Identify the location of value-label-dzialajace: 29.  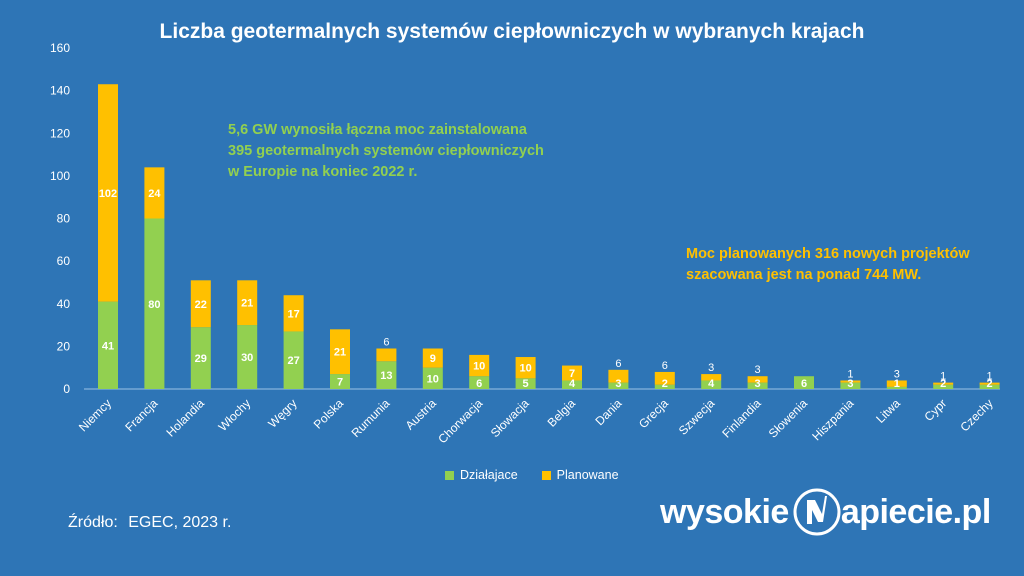
(201, 359).